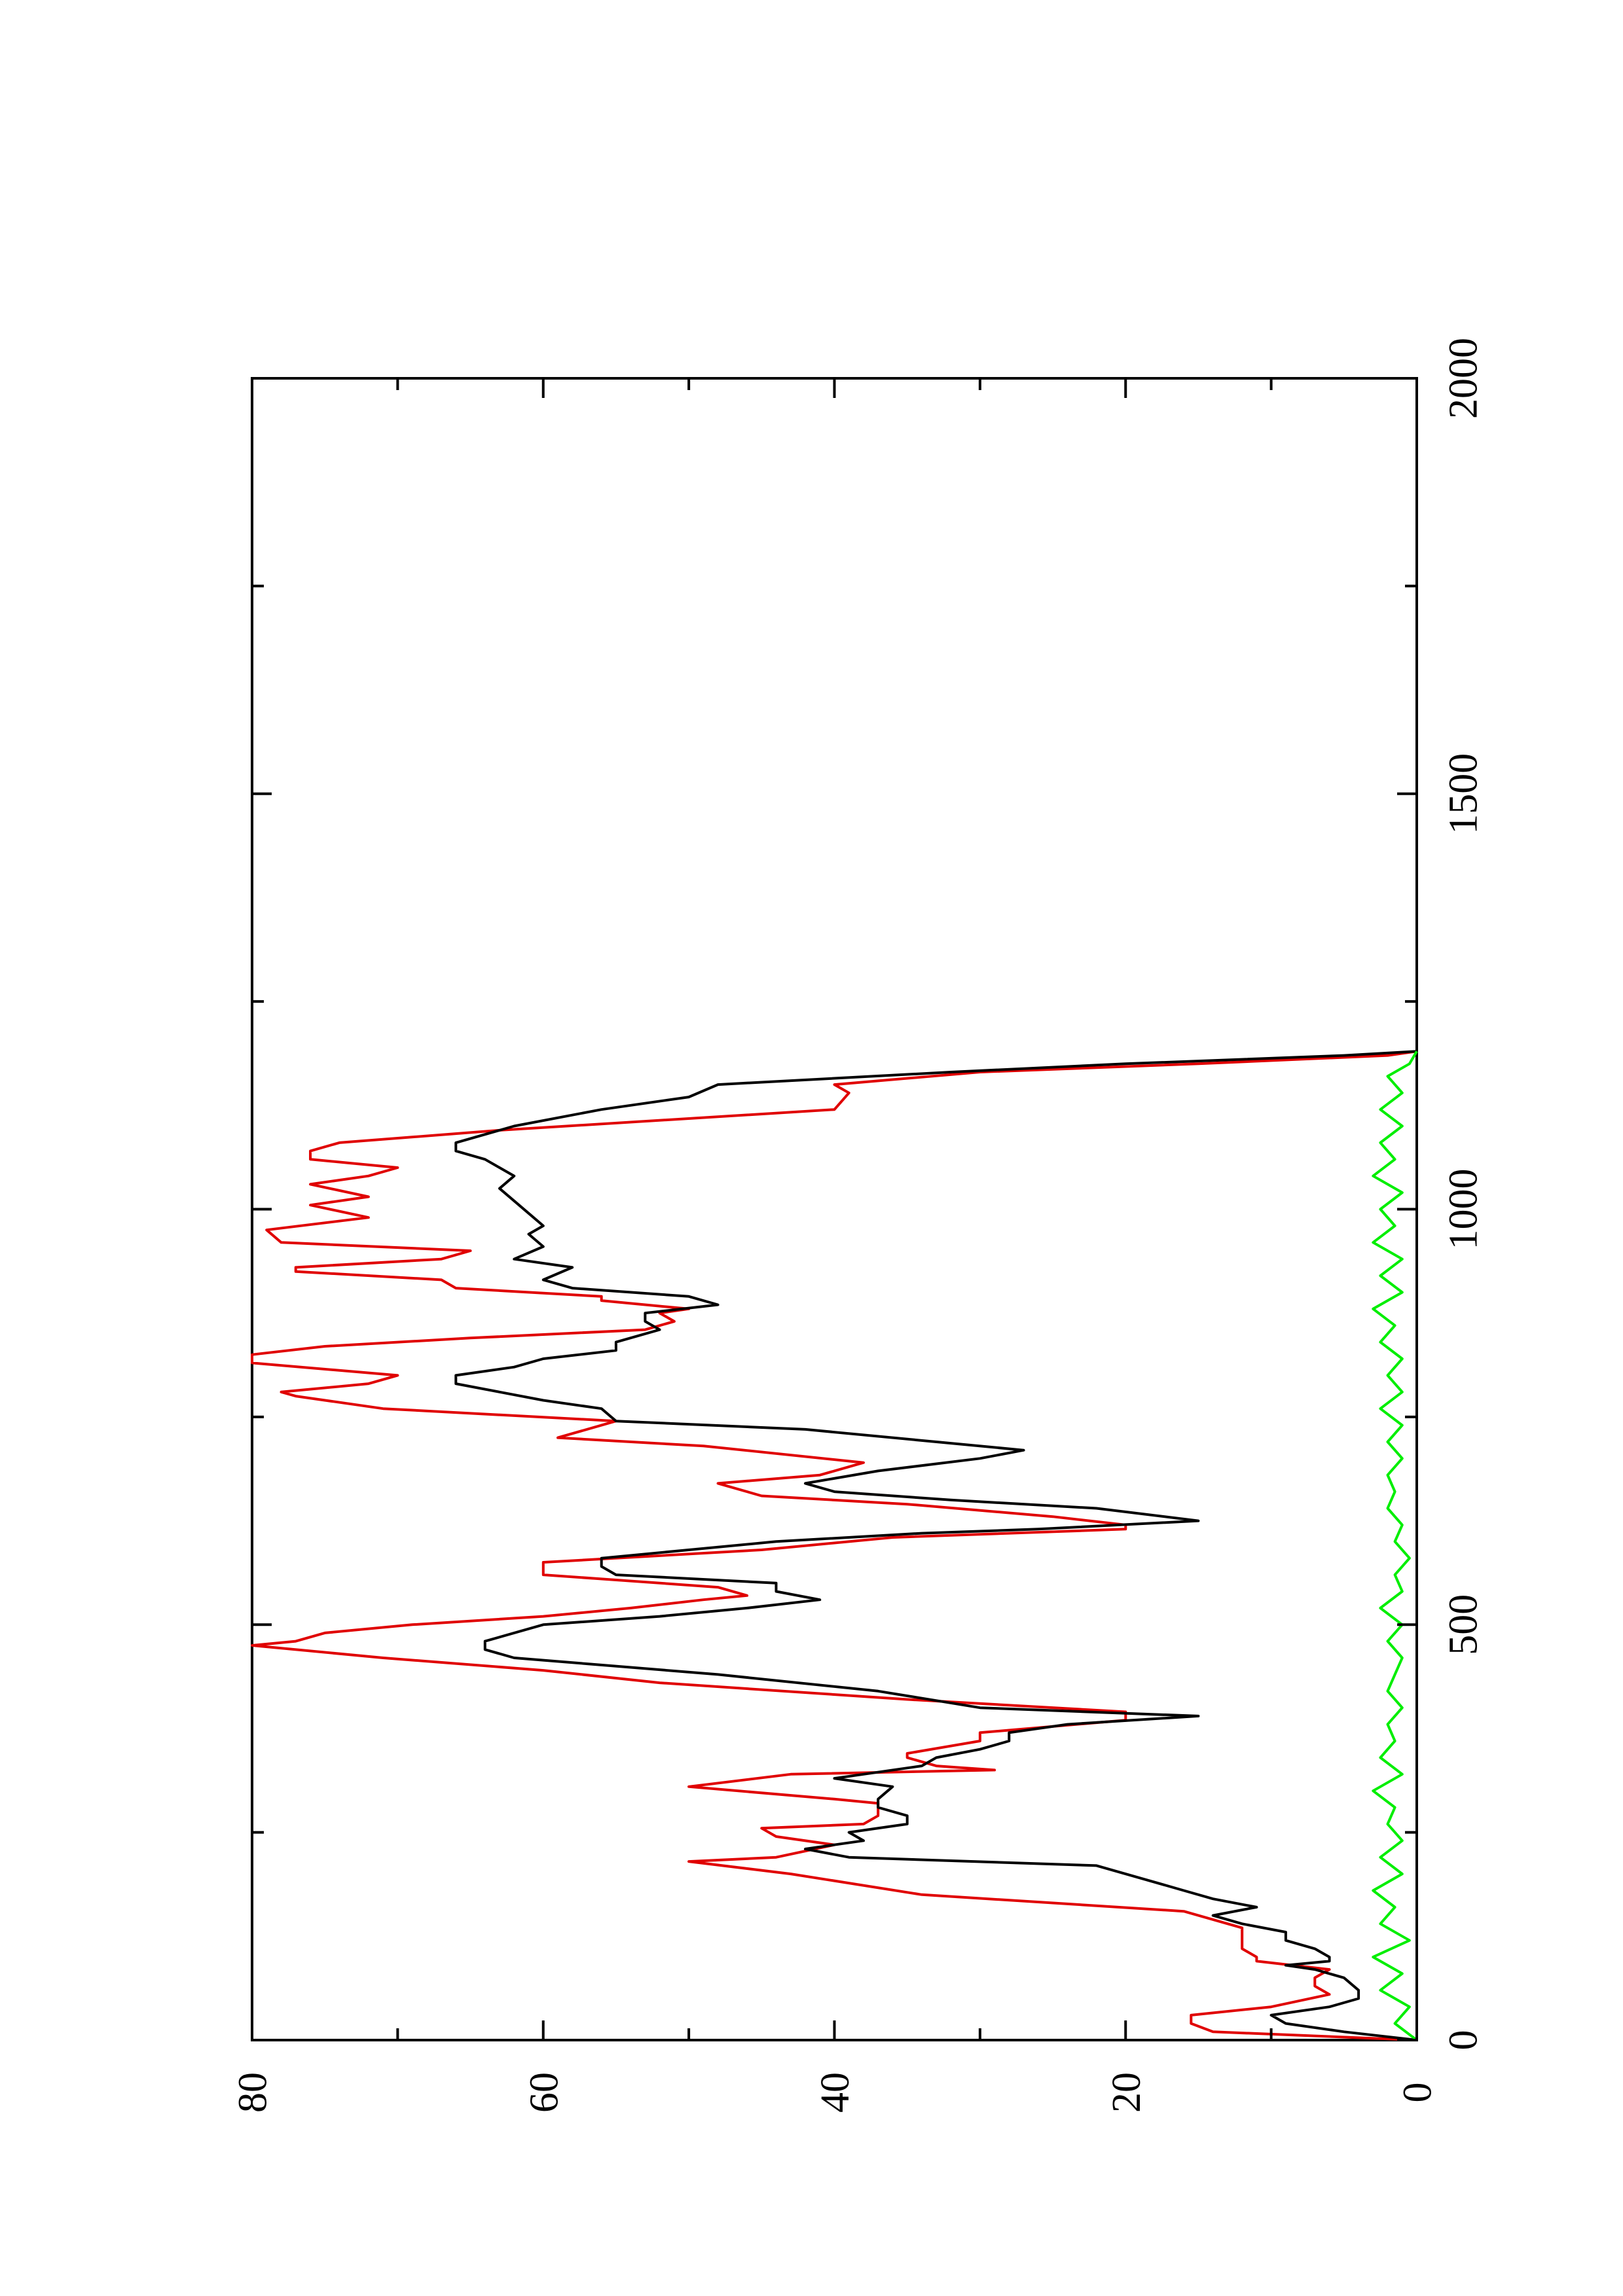 The width and height of the screenshot is (1623, 2296). What do you see at coordinates (1126, 2092) in the screenshot?
I see `y-tick-label: 20` at bounding box center [1126, 2092].